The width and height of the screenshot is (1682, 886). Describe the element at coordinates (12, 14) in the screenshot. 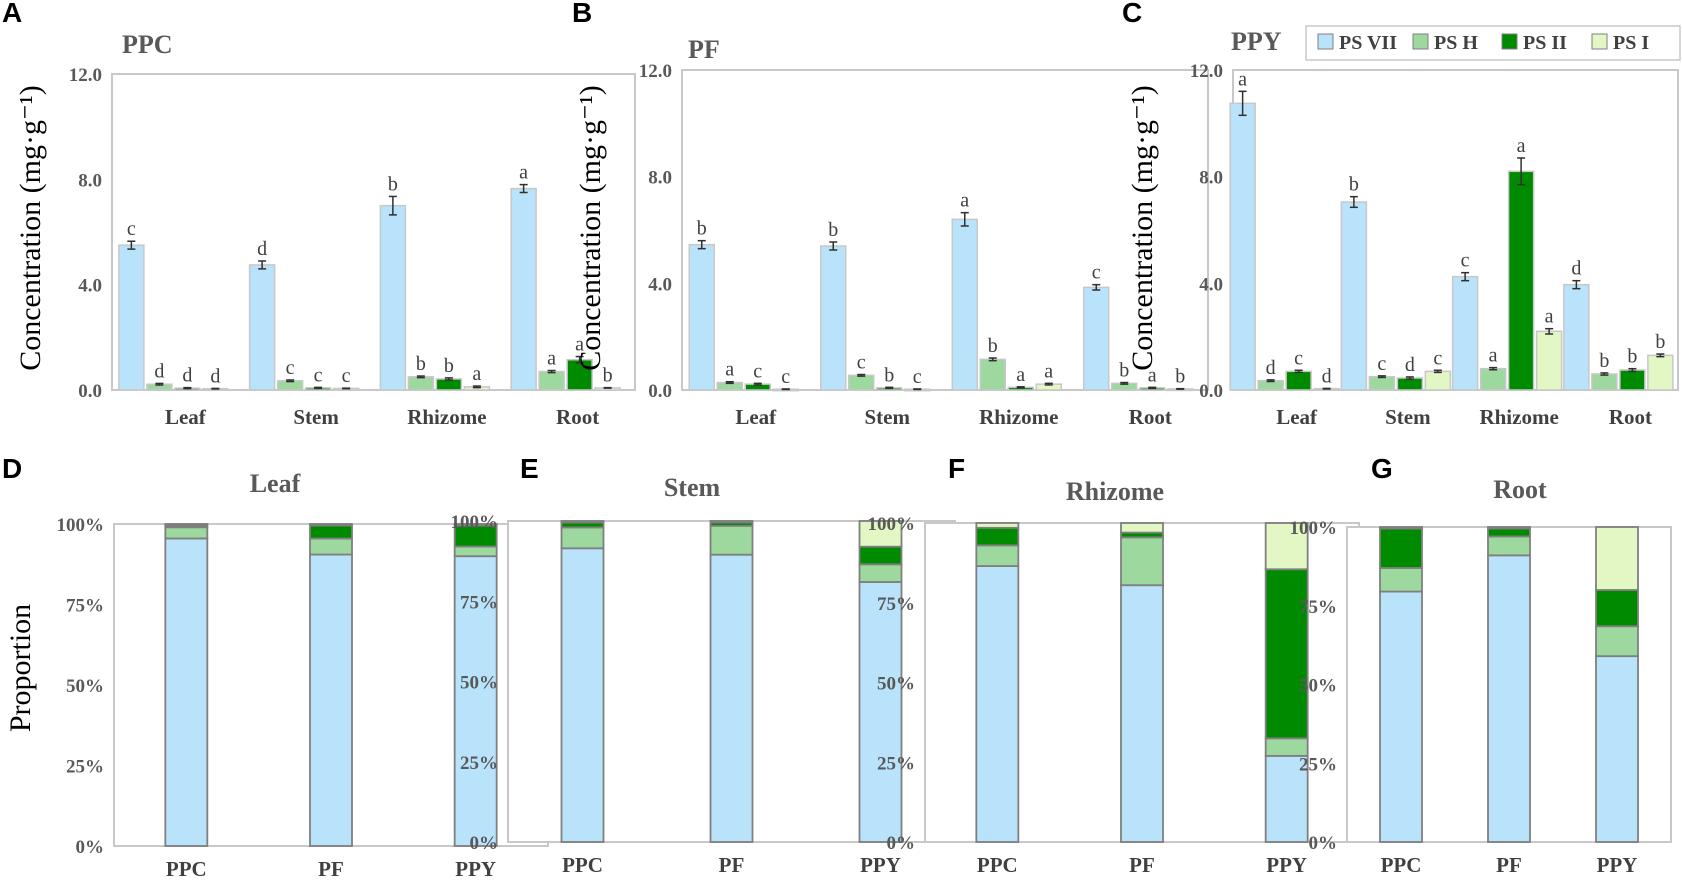

I see `panel-letter: A` at that location.